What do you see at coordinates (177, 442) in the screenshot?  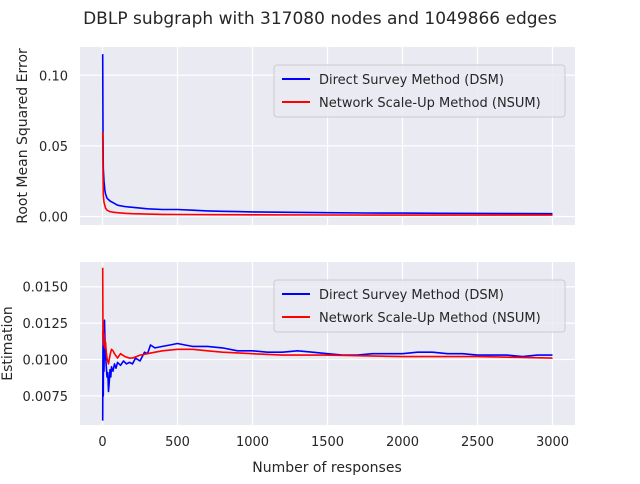 I see `x-tick-label: 500` at bounding box center [177, 442].